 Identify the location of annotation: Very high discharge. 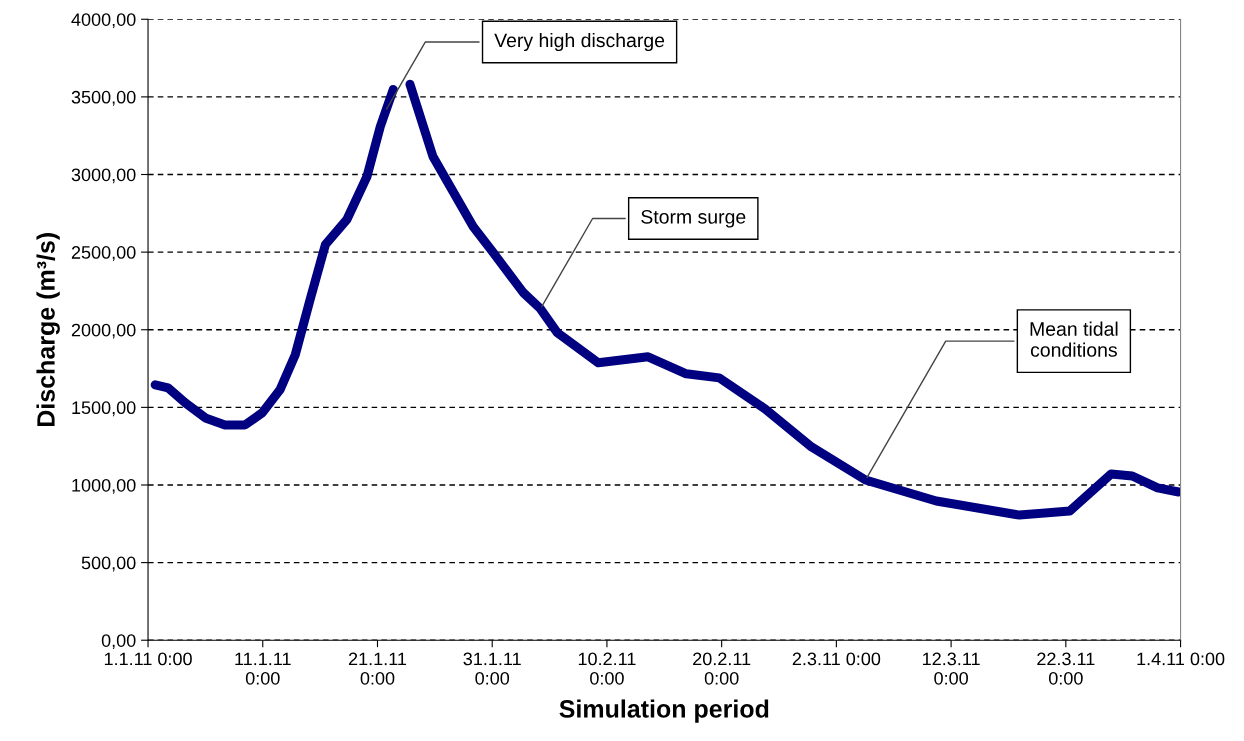
(579, 42).